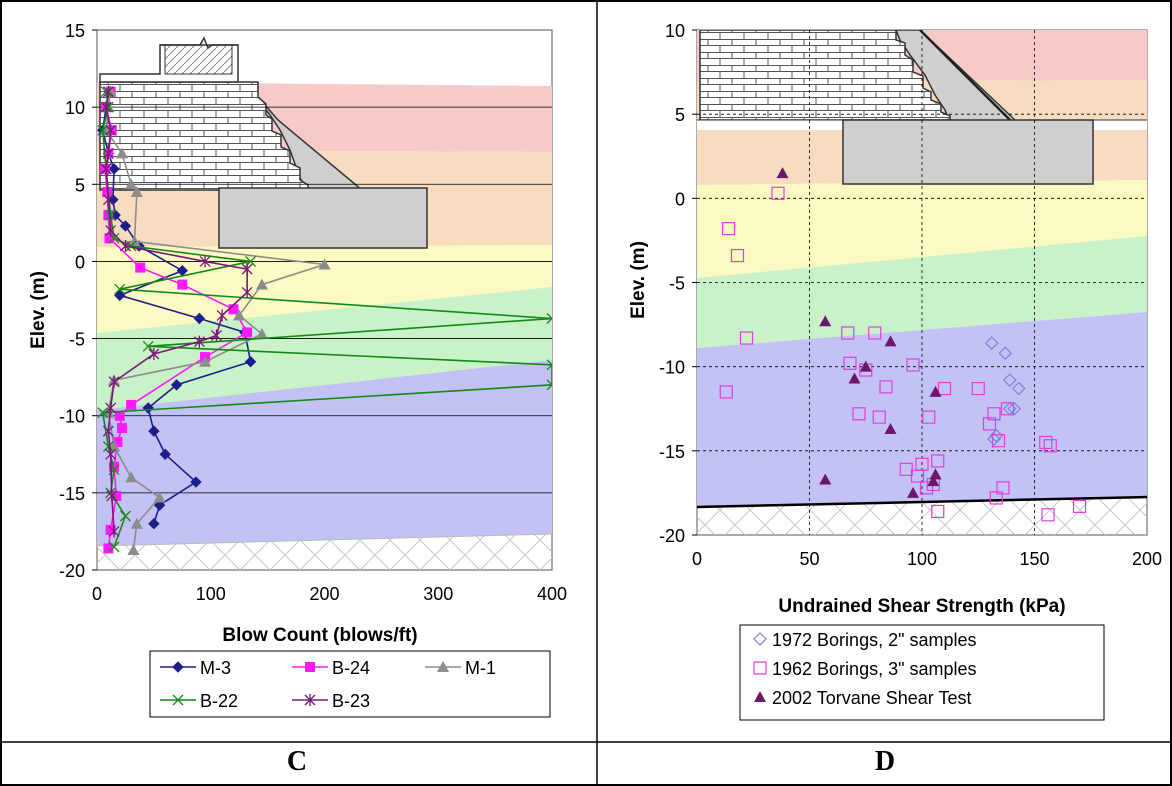 The image size is (1172, 786). What do you see at coordinates (72, 417) in the screenshot?
I see `y-tick-label: -10` at bounding box center [72, 417].